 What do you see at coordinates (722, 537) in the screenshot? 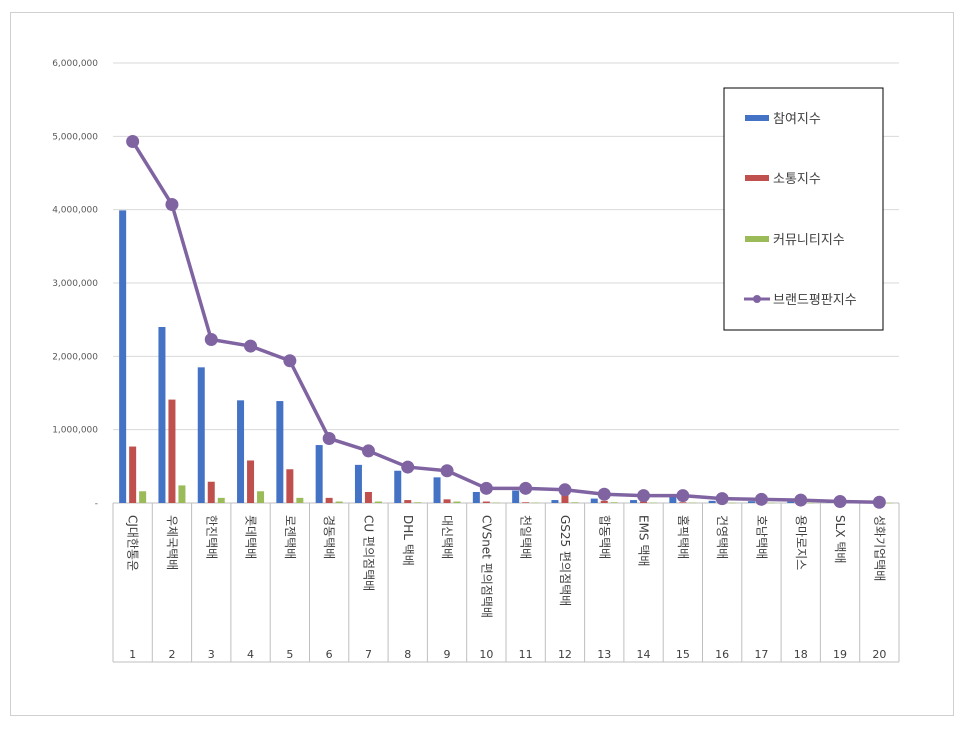
I see `category-label-16: 건영택배` at bounding box center [722, 537].